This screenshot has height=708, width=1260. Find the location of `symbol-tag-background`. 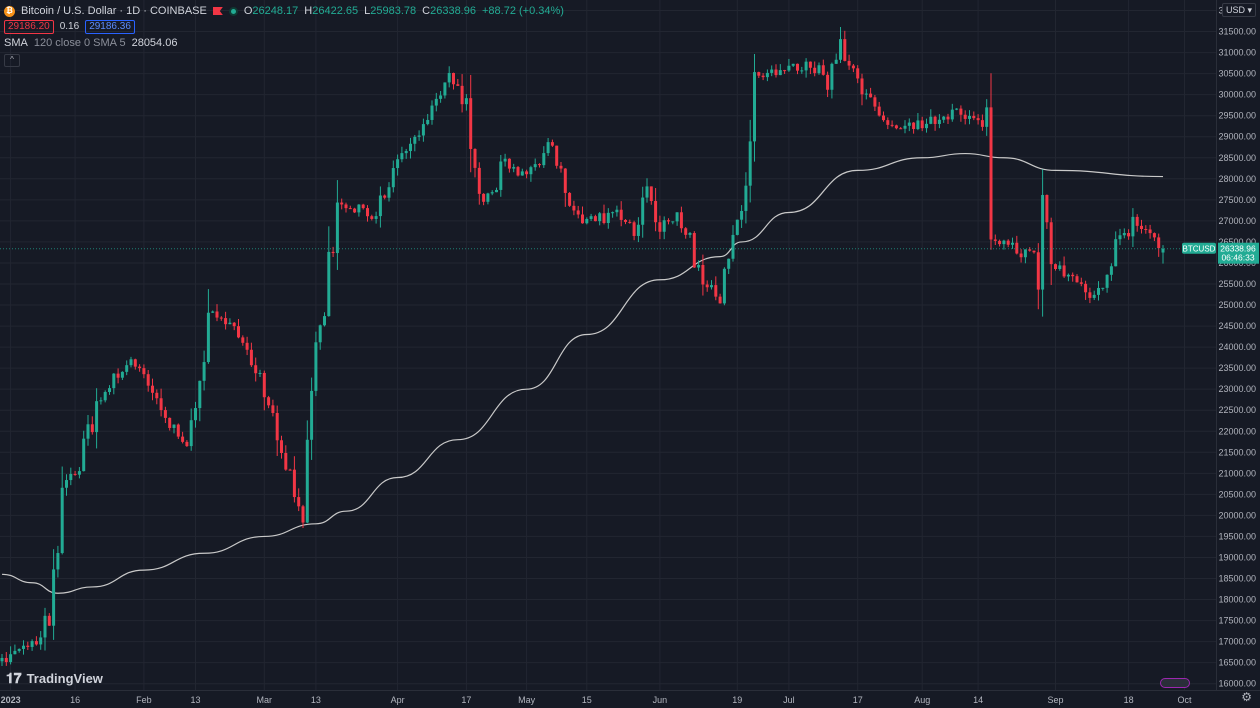

symbol-tag-background is located at coordinates (1199, 248).